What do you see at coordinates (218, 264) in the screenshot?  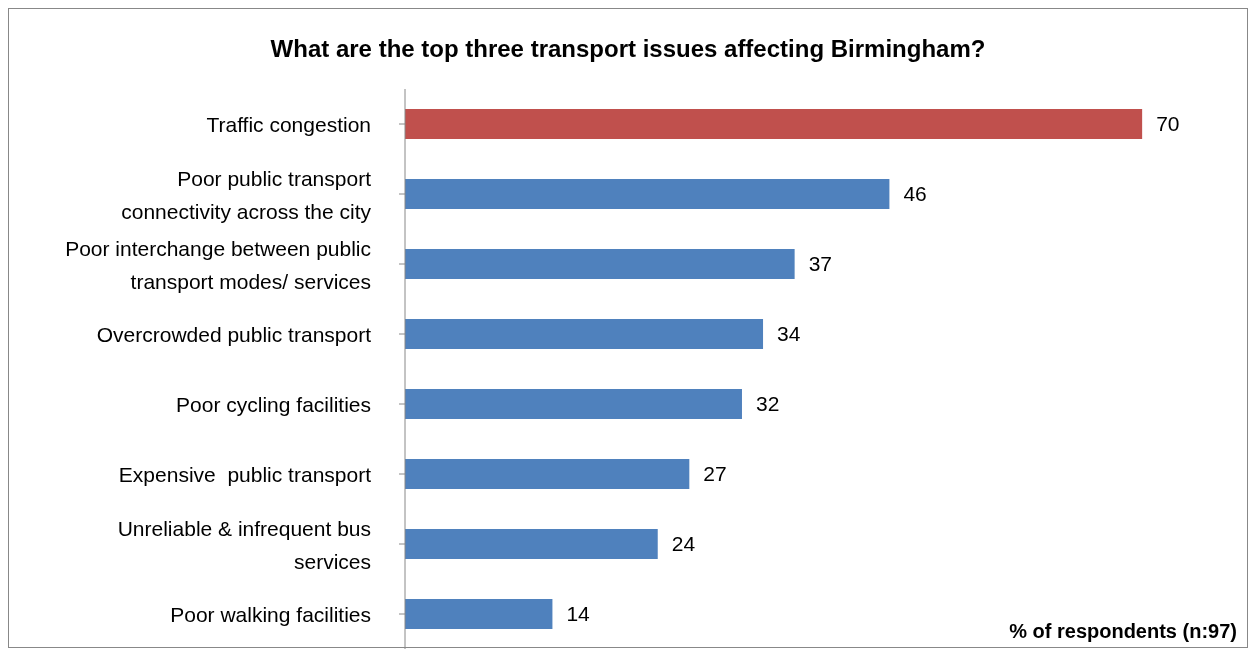 I see `y-tick-label: Poor interchange between public transport modes/ services` at bounding box center [218, 264].